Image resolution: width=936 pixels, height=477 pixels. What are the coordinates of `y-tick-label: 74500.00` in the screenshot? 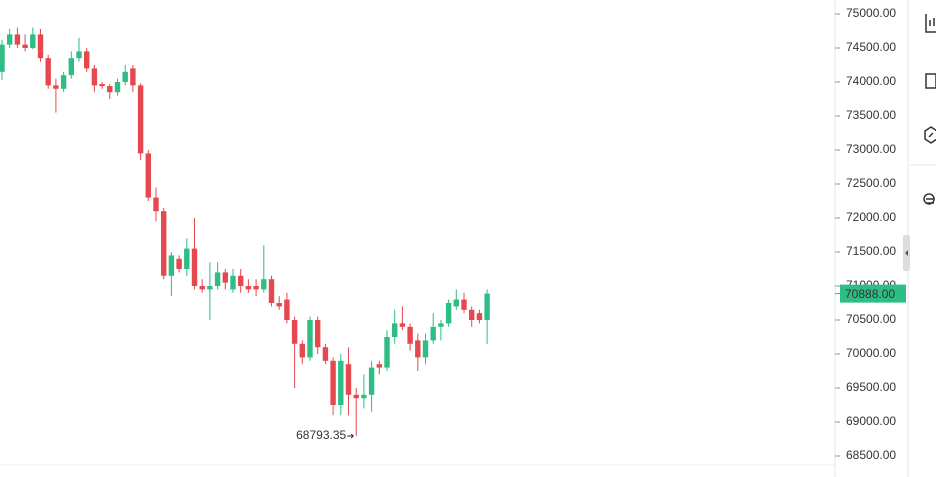 It's located at (871, 47).